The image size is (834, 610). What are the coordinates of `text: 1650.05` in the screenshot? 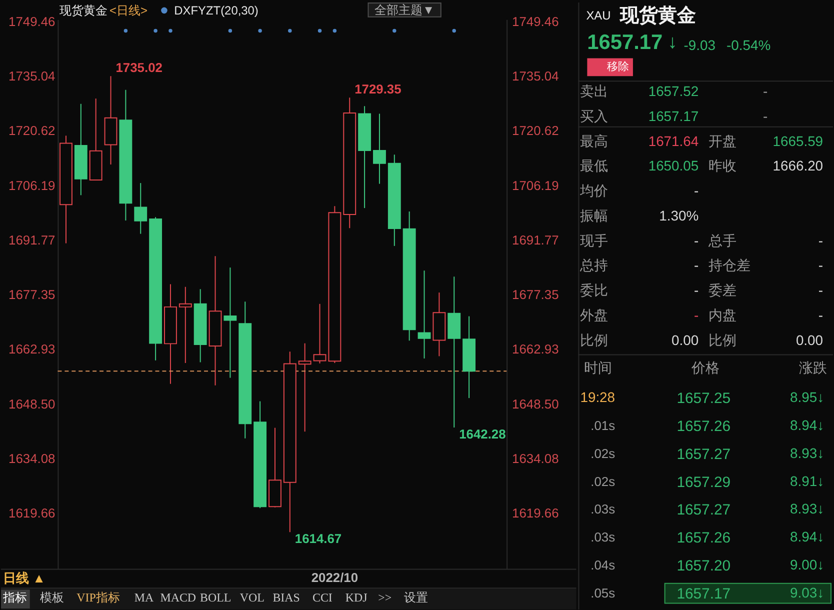 It's located at (673, 166).